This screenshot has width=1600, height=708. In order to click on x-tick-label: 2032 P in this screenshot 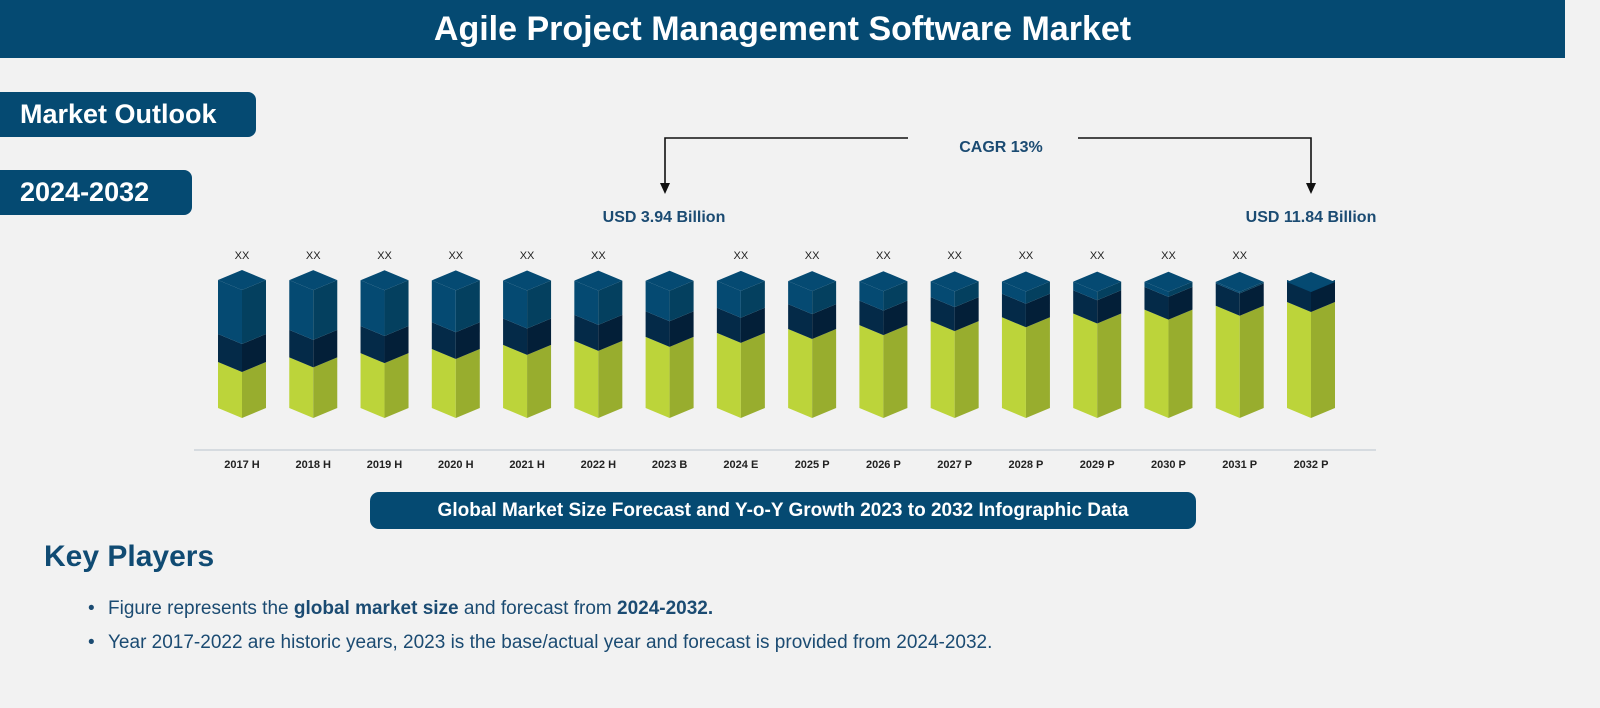, I will do `click(1311, 465)`.